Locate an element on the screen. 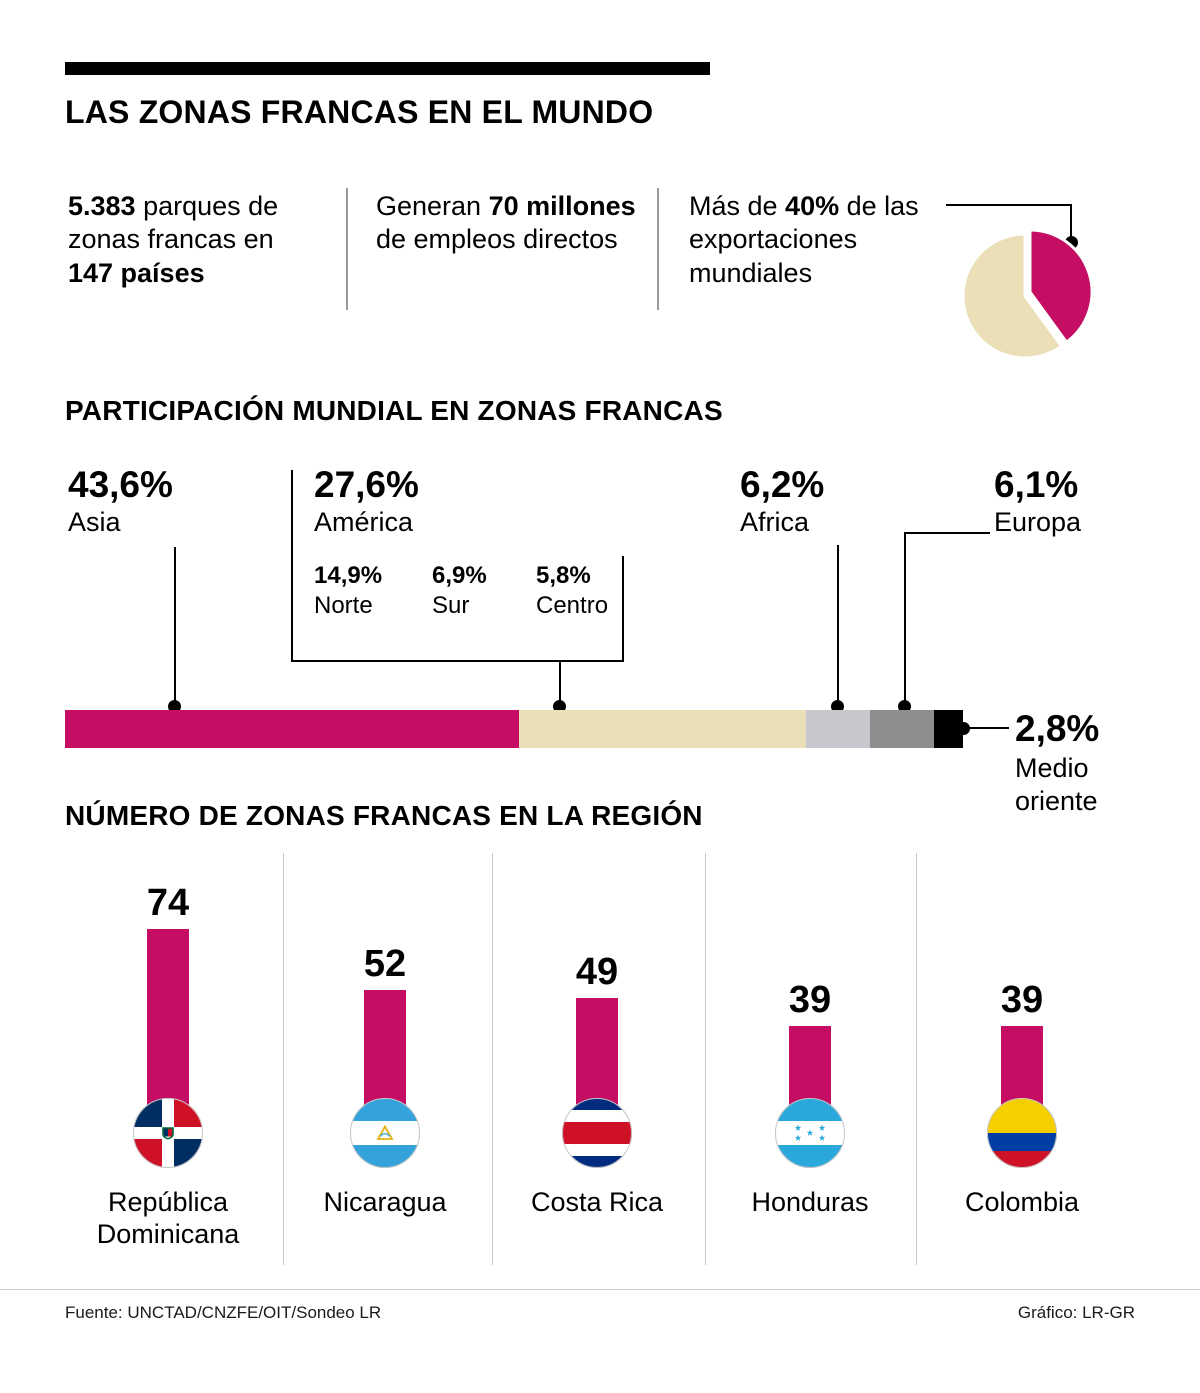  bar-segment-africa is located at coordinates (838, 729).